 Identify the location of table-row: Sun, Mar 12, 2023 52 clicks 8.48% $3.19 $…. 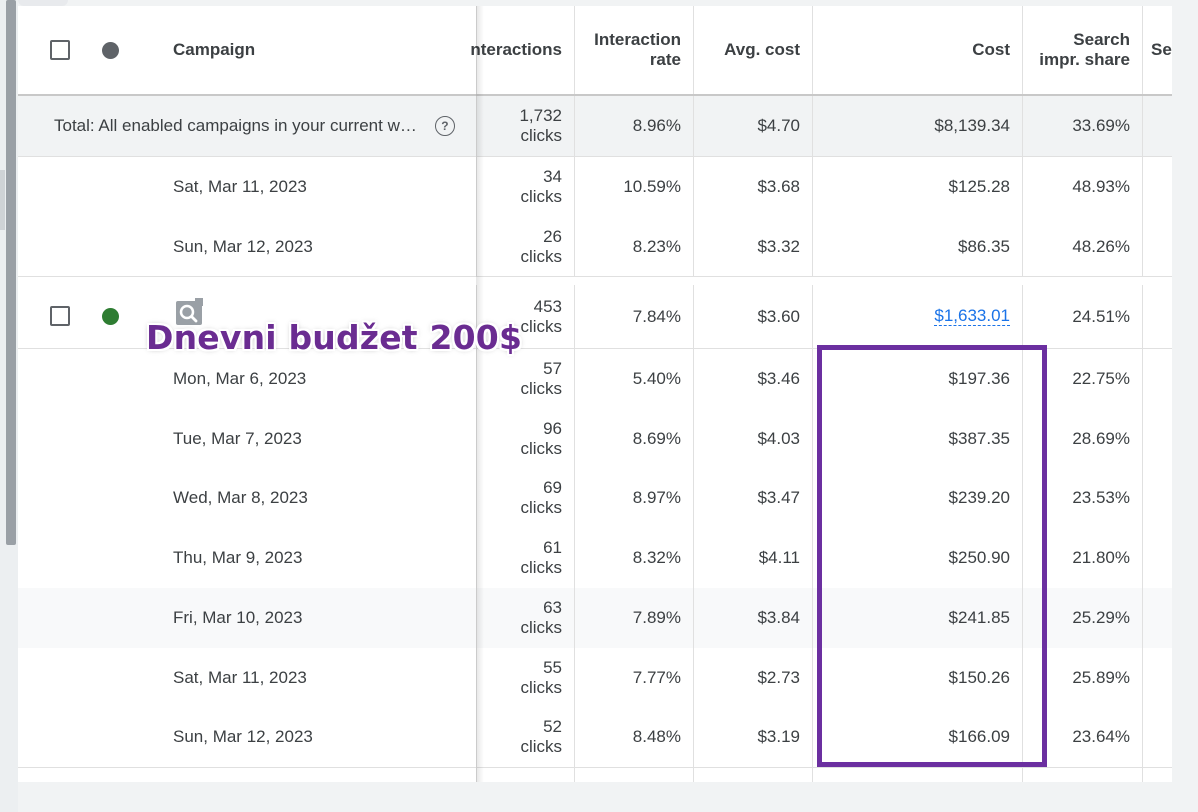
(595, 737).